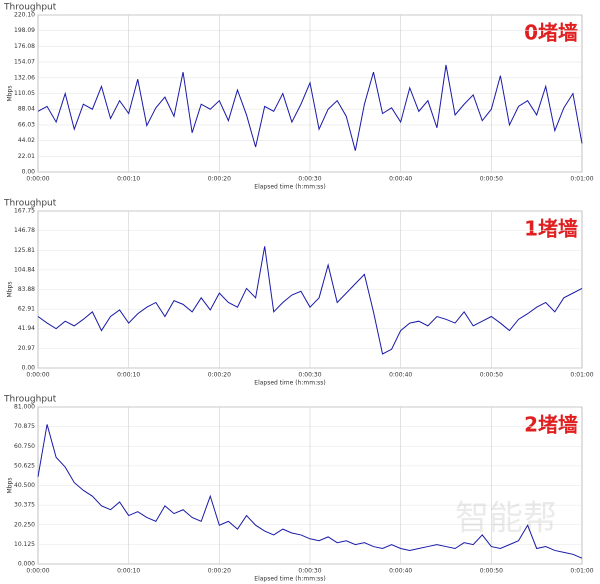 The width and height of the screenshot is (600, 584). I want to click on y-tick-label: 198.09, so click(24, 30).